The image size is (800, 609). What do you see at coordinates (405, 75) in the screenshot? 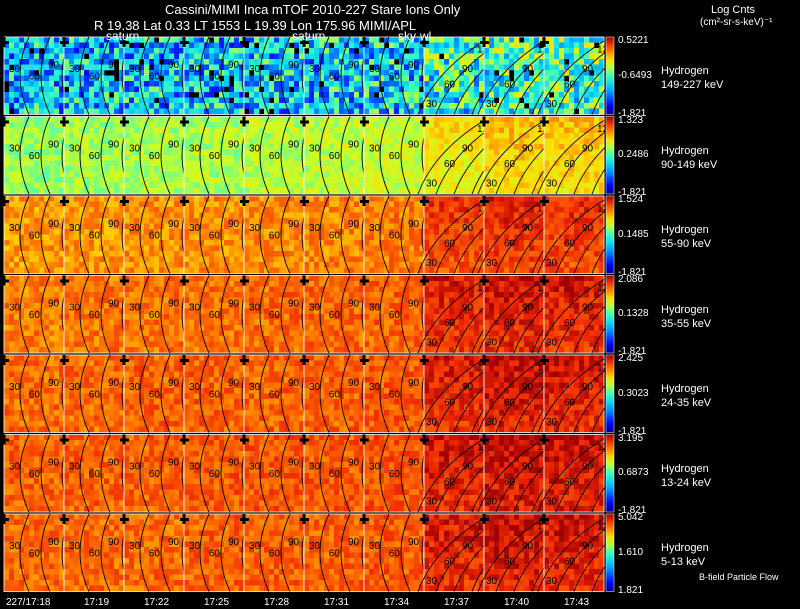
I see `contour-line` at bounding box center [405, 75].